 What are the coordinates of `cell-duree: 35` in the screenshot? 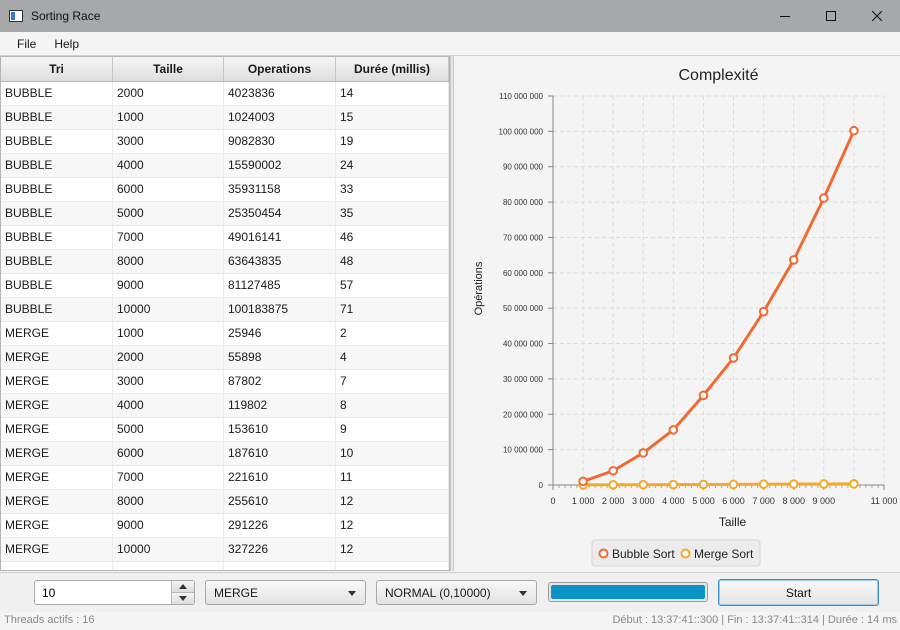 It's located at (392, 213).